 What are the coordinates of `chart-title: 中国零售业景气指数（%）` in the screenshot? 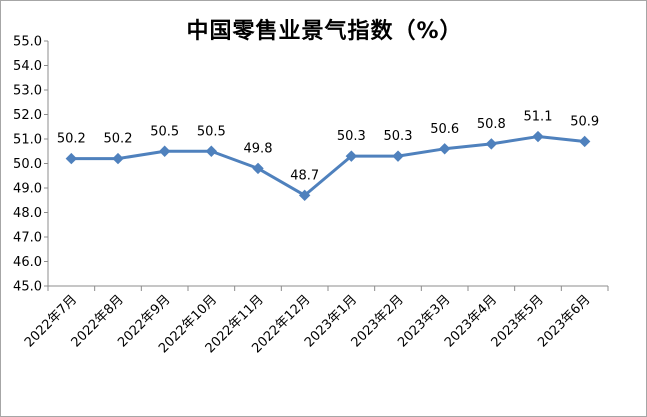 It's located at (324, 31).